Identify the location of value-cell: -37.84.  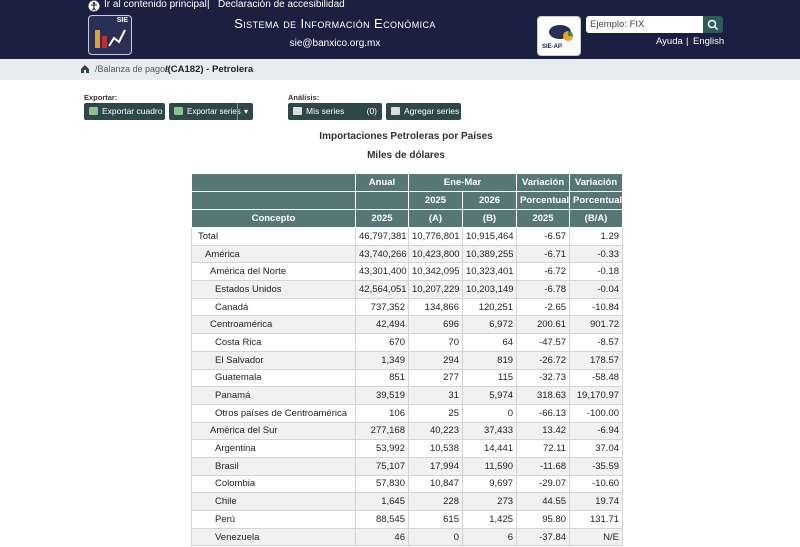
(543, 537).